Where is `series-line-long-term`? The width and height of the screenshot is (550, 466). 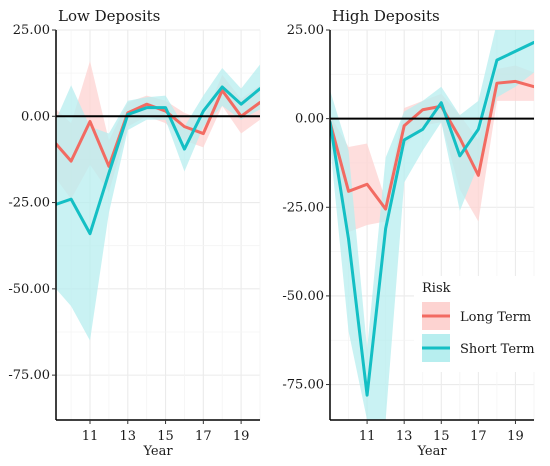
series-line-long-term is located at coordinates (432, 145).